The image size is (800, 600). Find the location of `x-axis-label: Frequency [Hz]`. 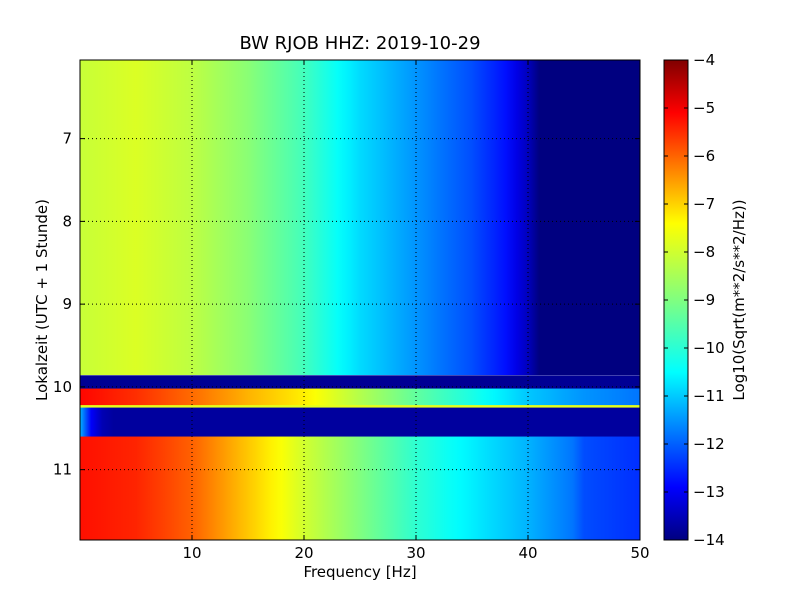

x-axis-label: Frequency [Hz] is located at coordinates (359, 572).